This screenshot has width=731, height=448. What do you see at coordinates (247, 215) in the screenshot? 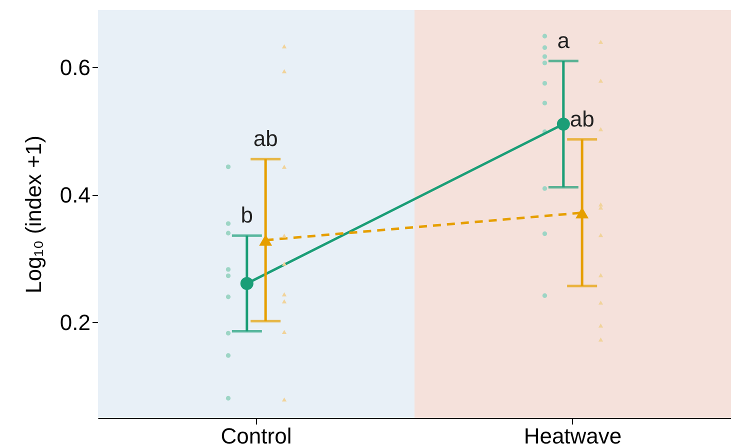
I see `annotation: b` at bounding box center [247, 215].